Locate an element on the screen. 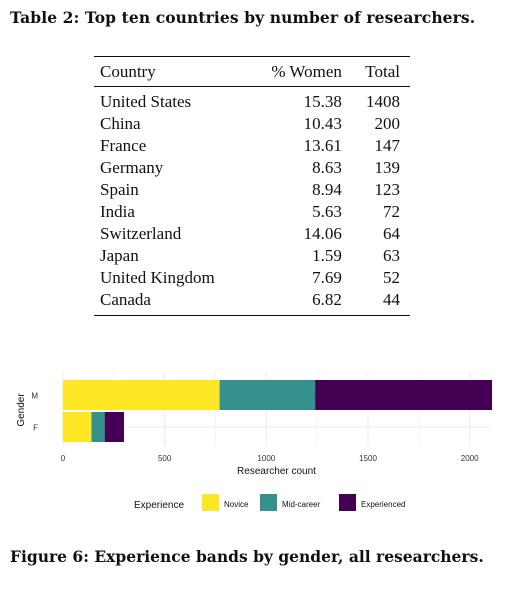 Image resolution: width=509 pixels, height=592 pixels. legend-title: Experience is located at coordinates (159, 505).